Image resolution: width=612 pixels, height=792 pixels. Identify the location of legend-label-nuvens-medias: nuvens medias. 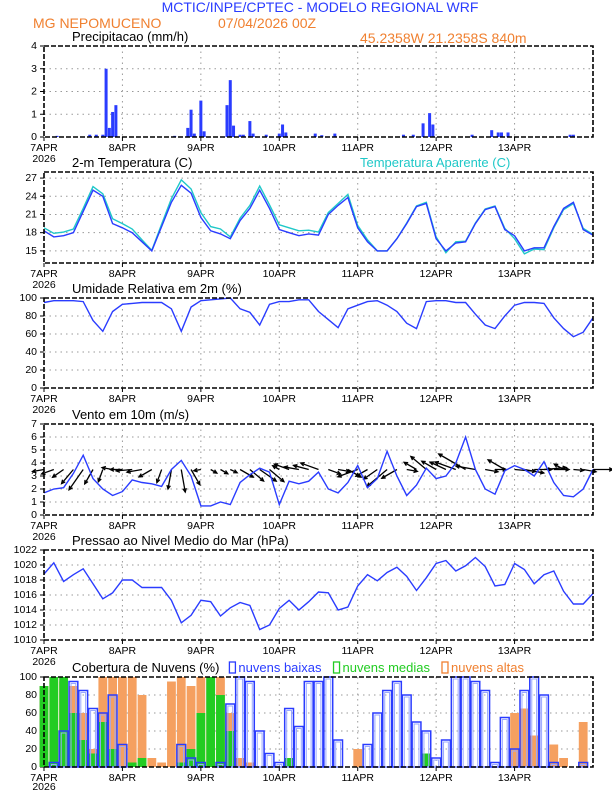
(387, 667).